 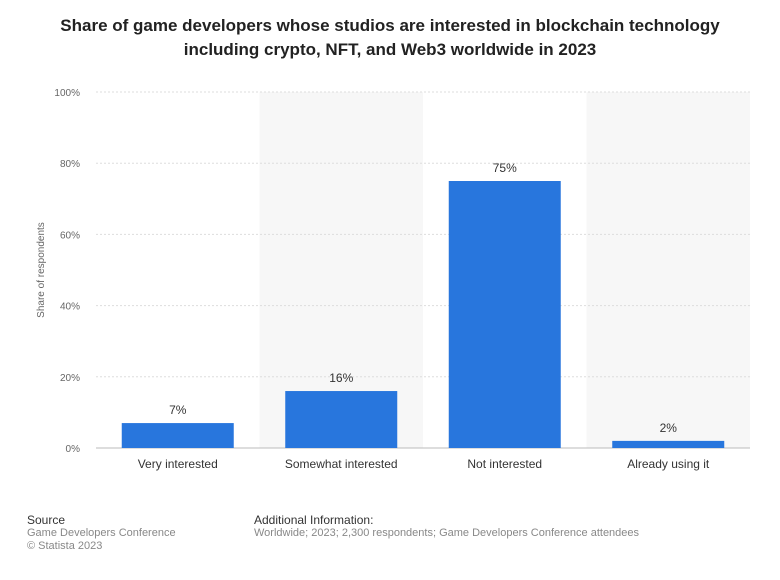 What do you see at coordinates (70, 164) in the screenshot?
I see `y-tick-label: 80%` at bounding box center [70, 164].